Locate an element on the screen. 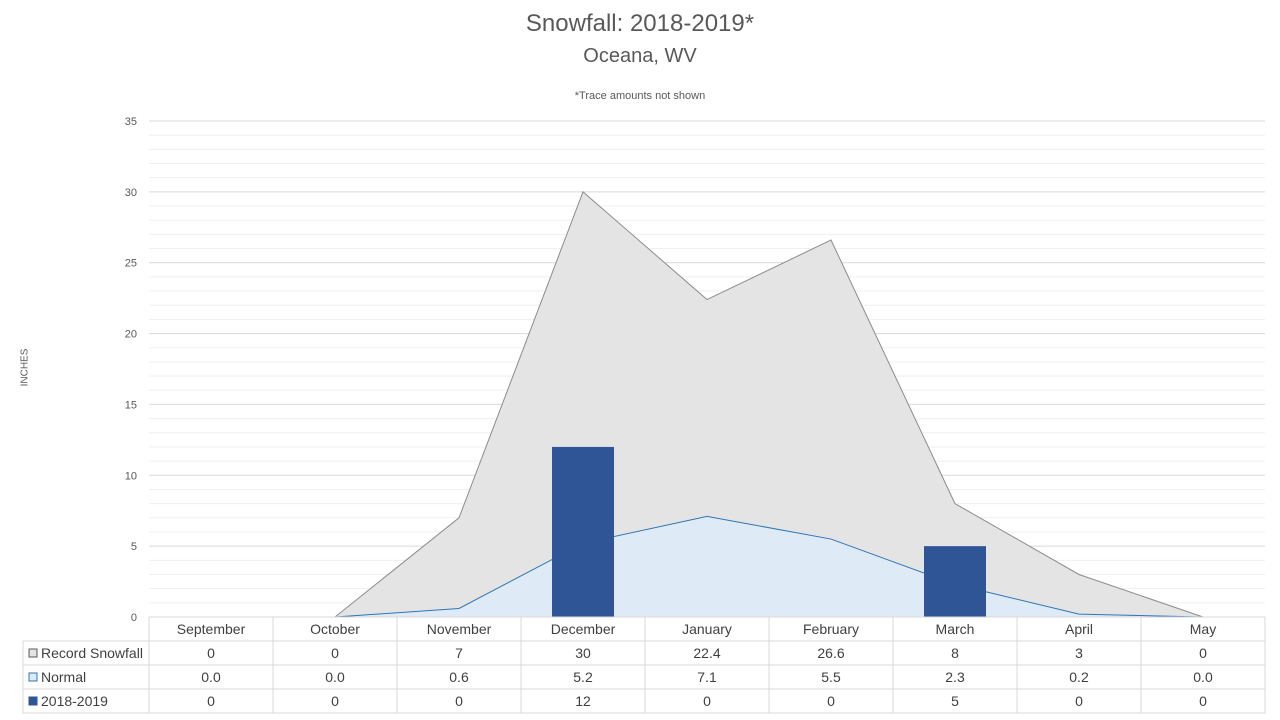 Image resolution: width=1280 pixels, height=720 pixels. x-category-label: February is located at coordinates (831, 629).